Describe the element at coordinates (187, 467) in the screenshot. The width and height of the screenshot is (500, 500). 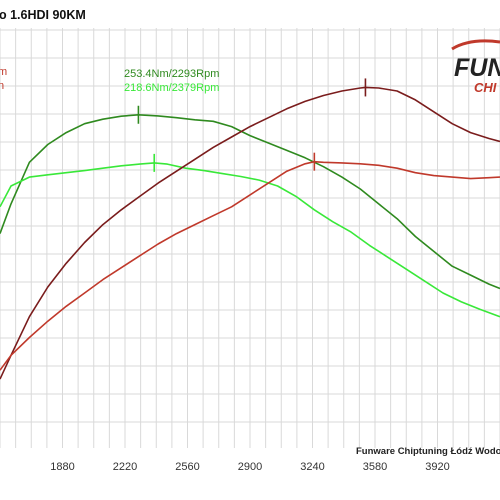
I see `x-tick-label: 2560` at that location.